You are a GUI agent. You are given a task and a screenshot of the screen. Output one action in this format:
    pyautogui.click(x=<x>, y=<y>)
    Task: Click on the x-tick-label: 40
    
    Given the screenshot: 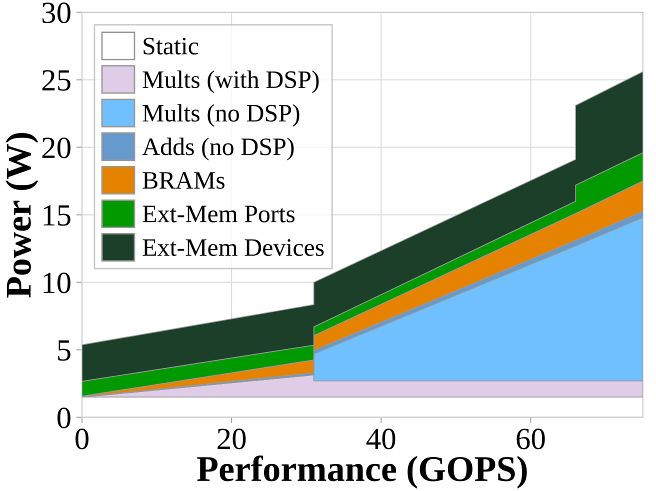 What is the action you would take?
    pyautogui.click(x=381, y=439)
    